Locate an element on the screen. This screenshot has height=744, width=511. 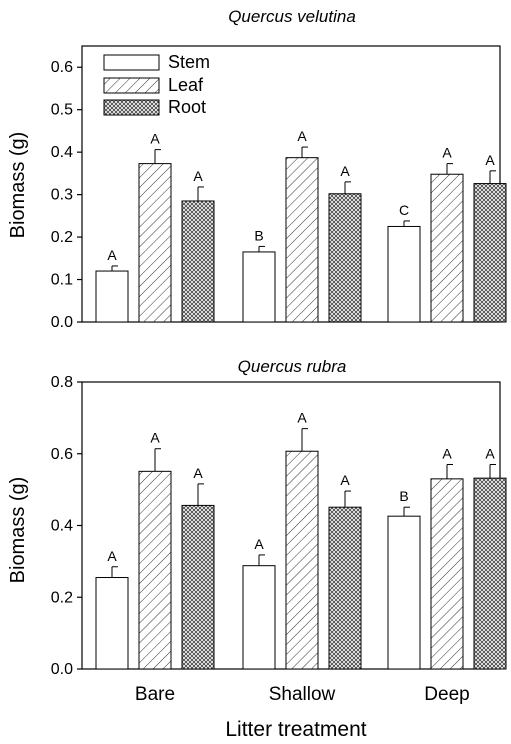
significance-letter: C is located at coordinates (404, 210).